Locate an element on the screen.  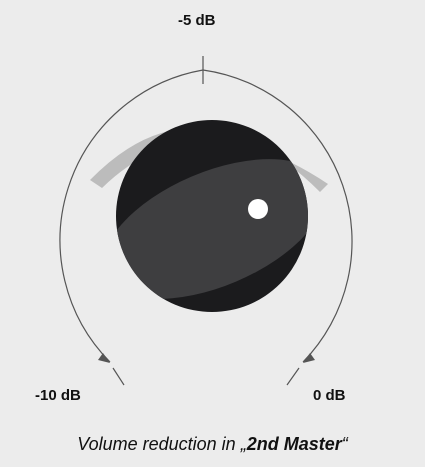
right-arrow-icon is located at coordinates (309, 358).